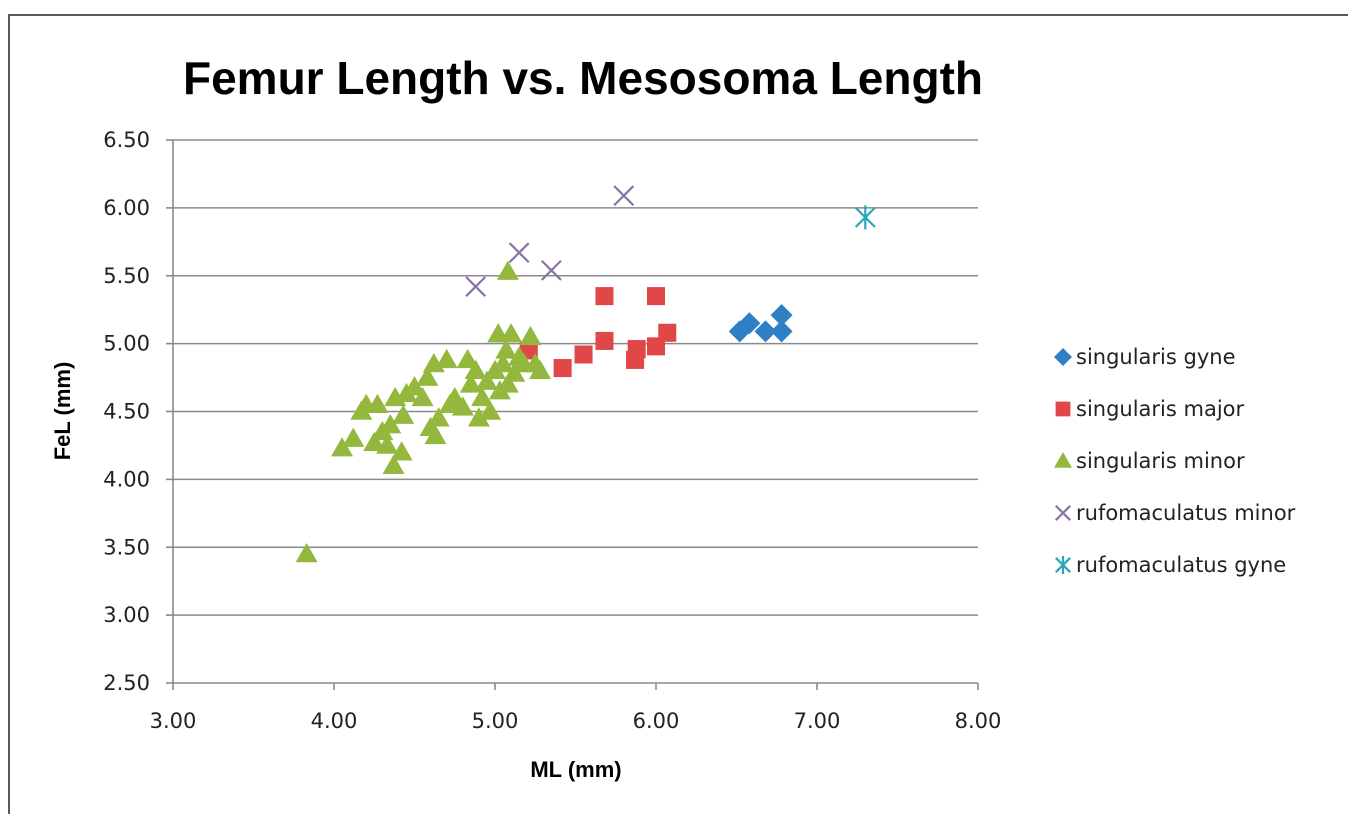 The height and width of the screenshot is (814, 1351). Describe the element at coordinates (1063, 409) in the screenshot. I see `legend-marker-singularis-major` at that location.